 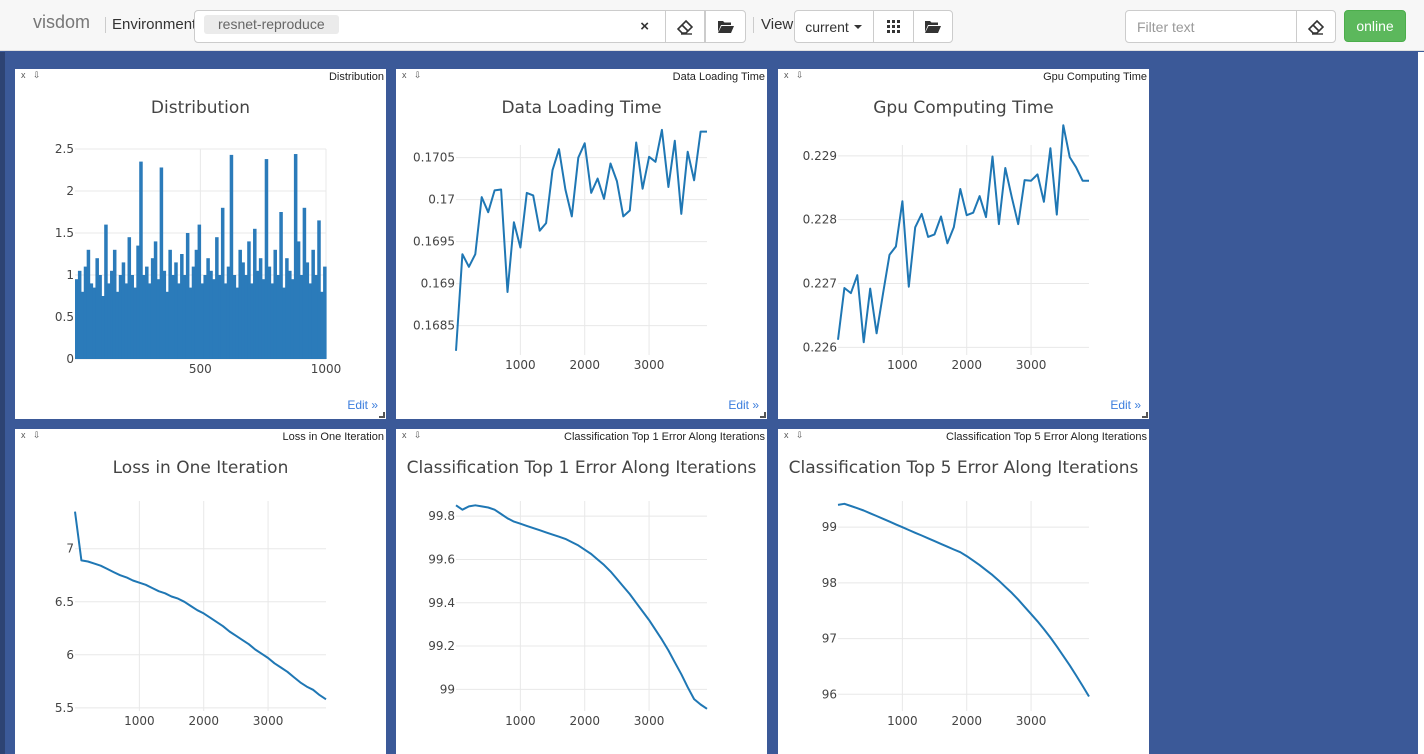 What do you see at coordinates (829, 527) in the screenshot?
I see `y-tick-label: 99` at bounding box center [829, 527].